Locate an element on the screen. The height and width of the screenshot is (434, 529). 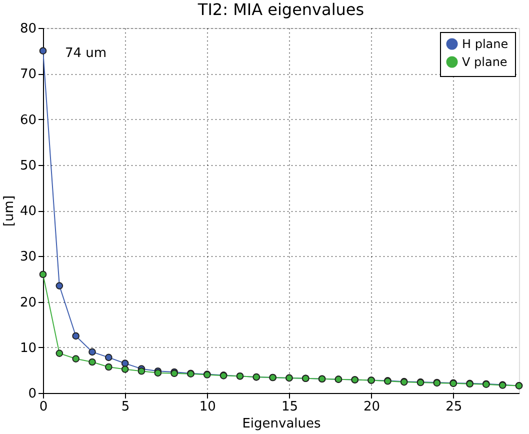
y-tick-label: 0 is located at coordinates (32, 394).